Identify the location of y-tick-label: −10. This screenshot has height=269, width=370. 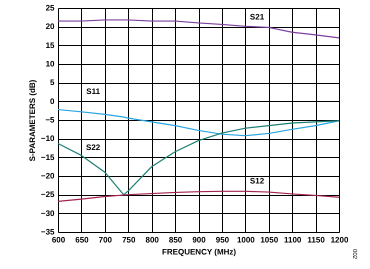
(48, 139).